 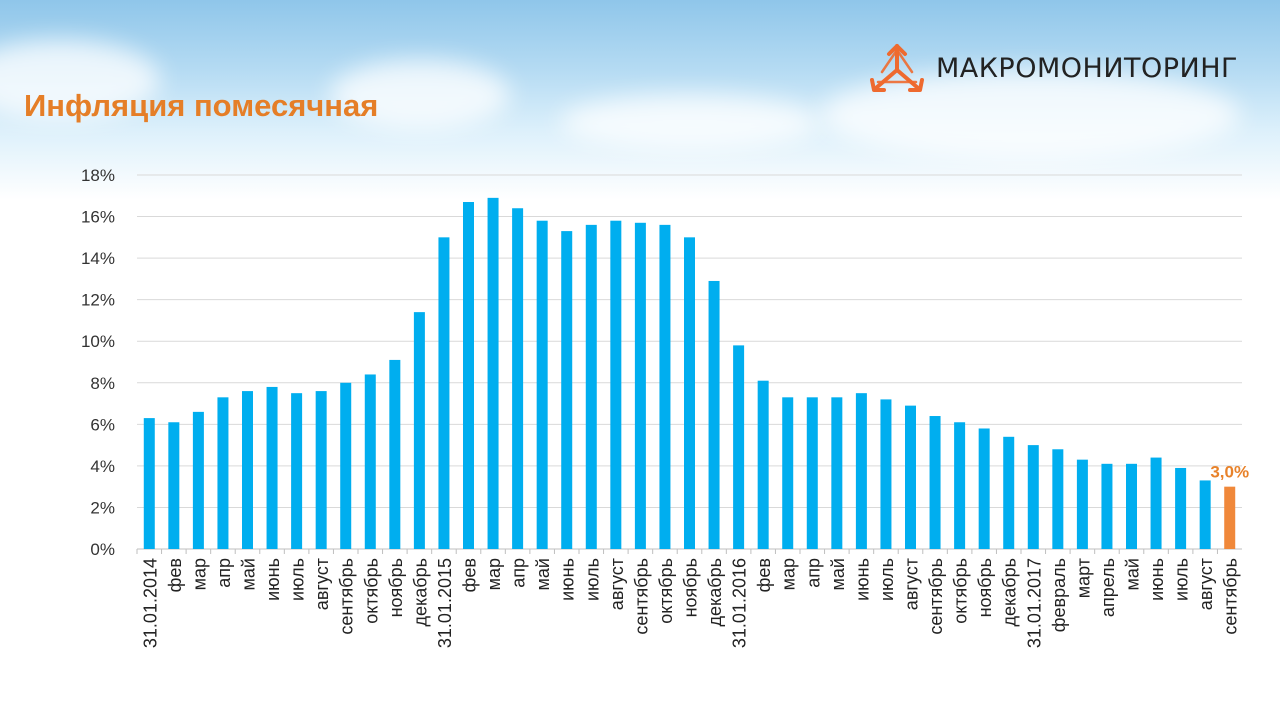 I want to click on x-tick-label: февраль, so click(x=1059, y=595).